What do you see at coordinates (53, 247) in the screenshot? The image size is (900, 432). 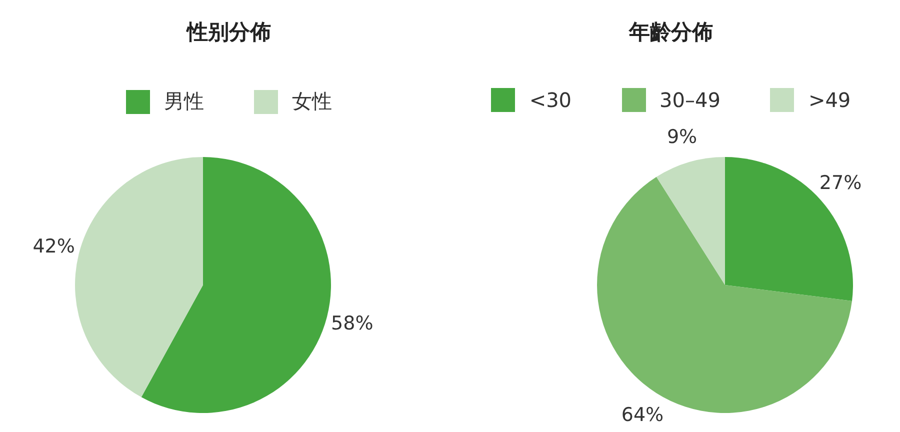 I see `data-label: 42%` at bounding box center [53, 247].